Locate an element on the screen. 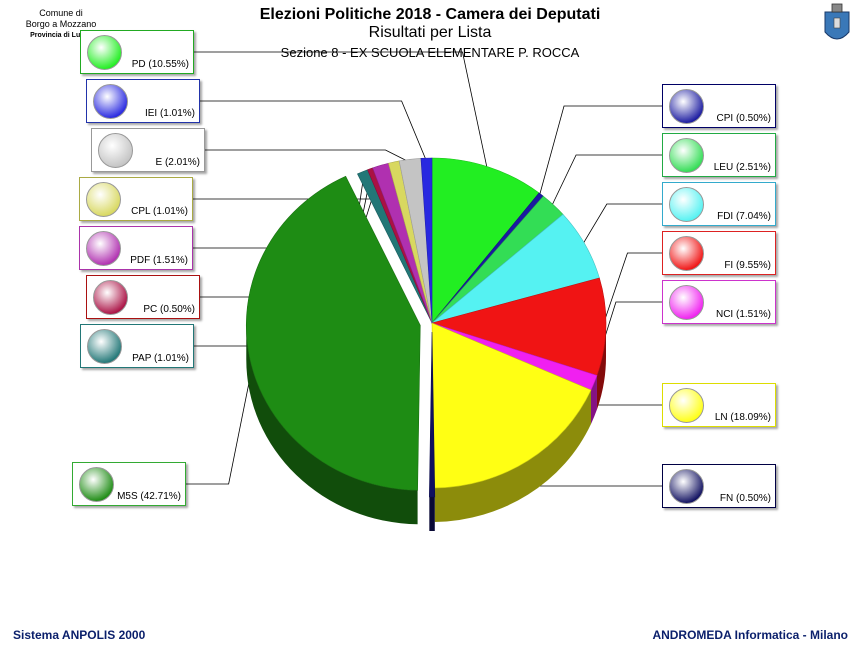 Image resolution: width=860 pixels, height=645 pixels. cpi-logo-icon is located at coordinates (686, 106).